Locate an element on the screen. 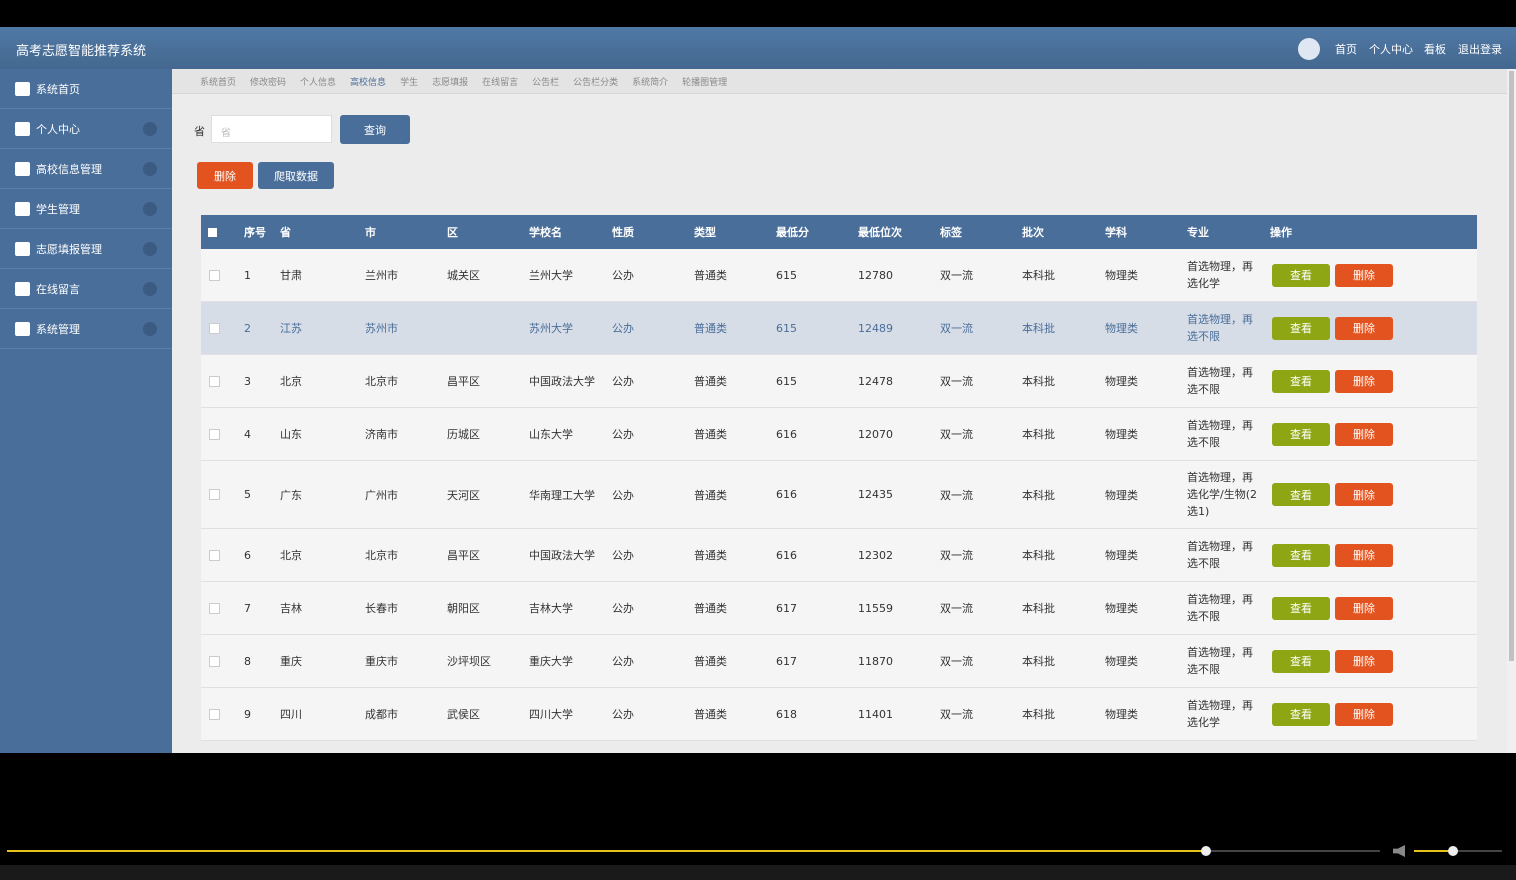  volume-knob is located at coordinates (1453, 851).